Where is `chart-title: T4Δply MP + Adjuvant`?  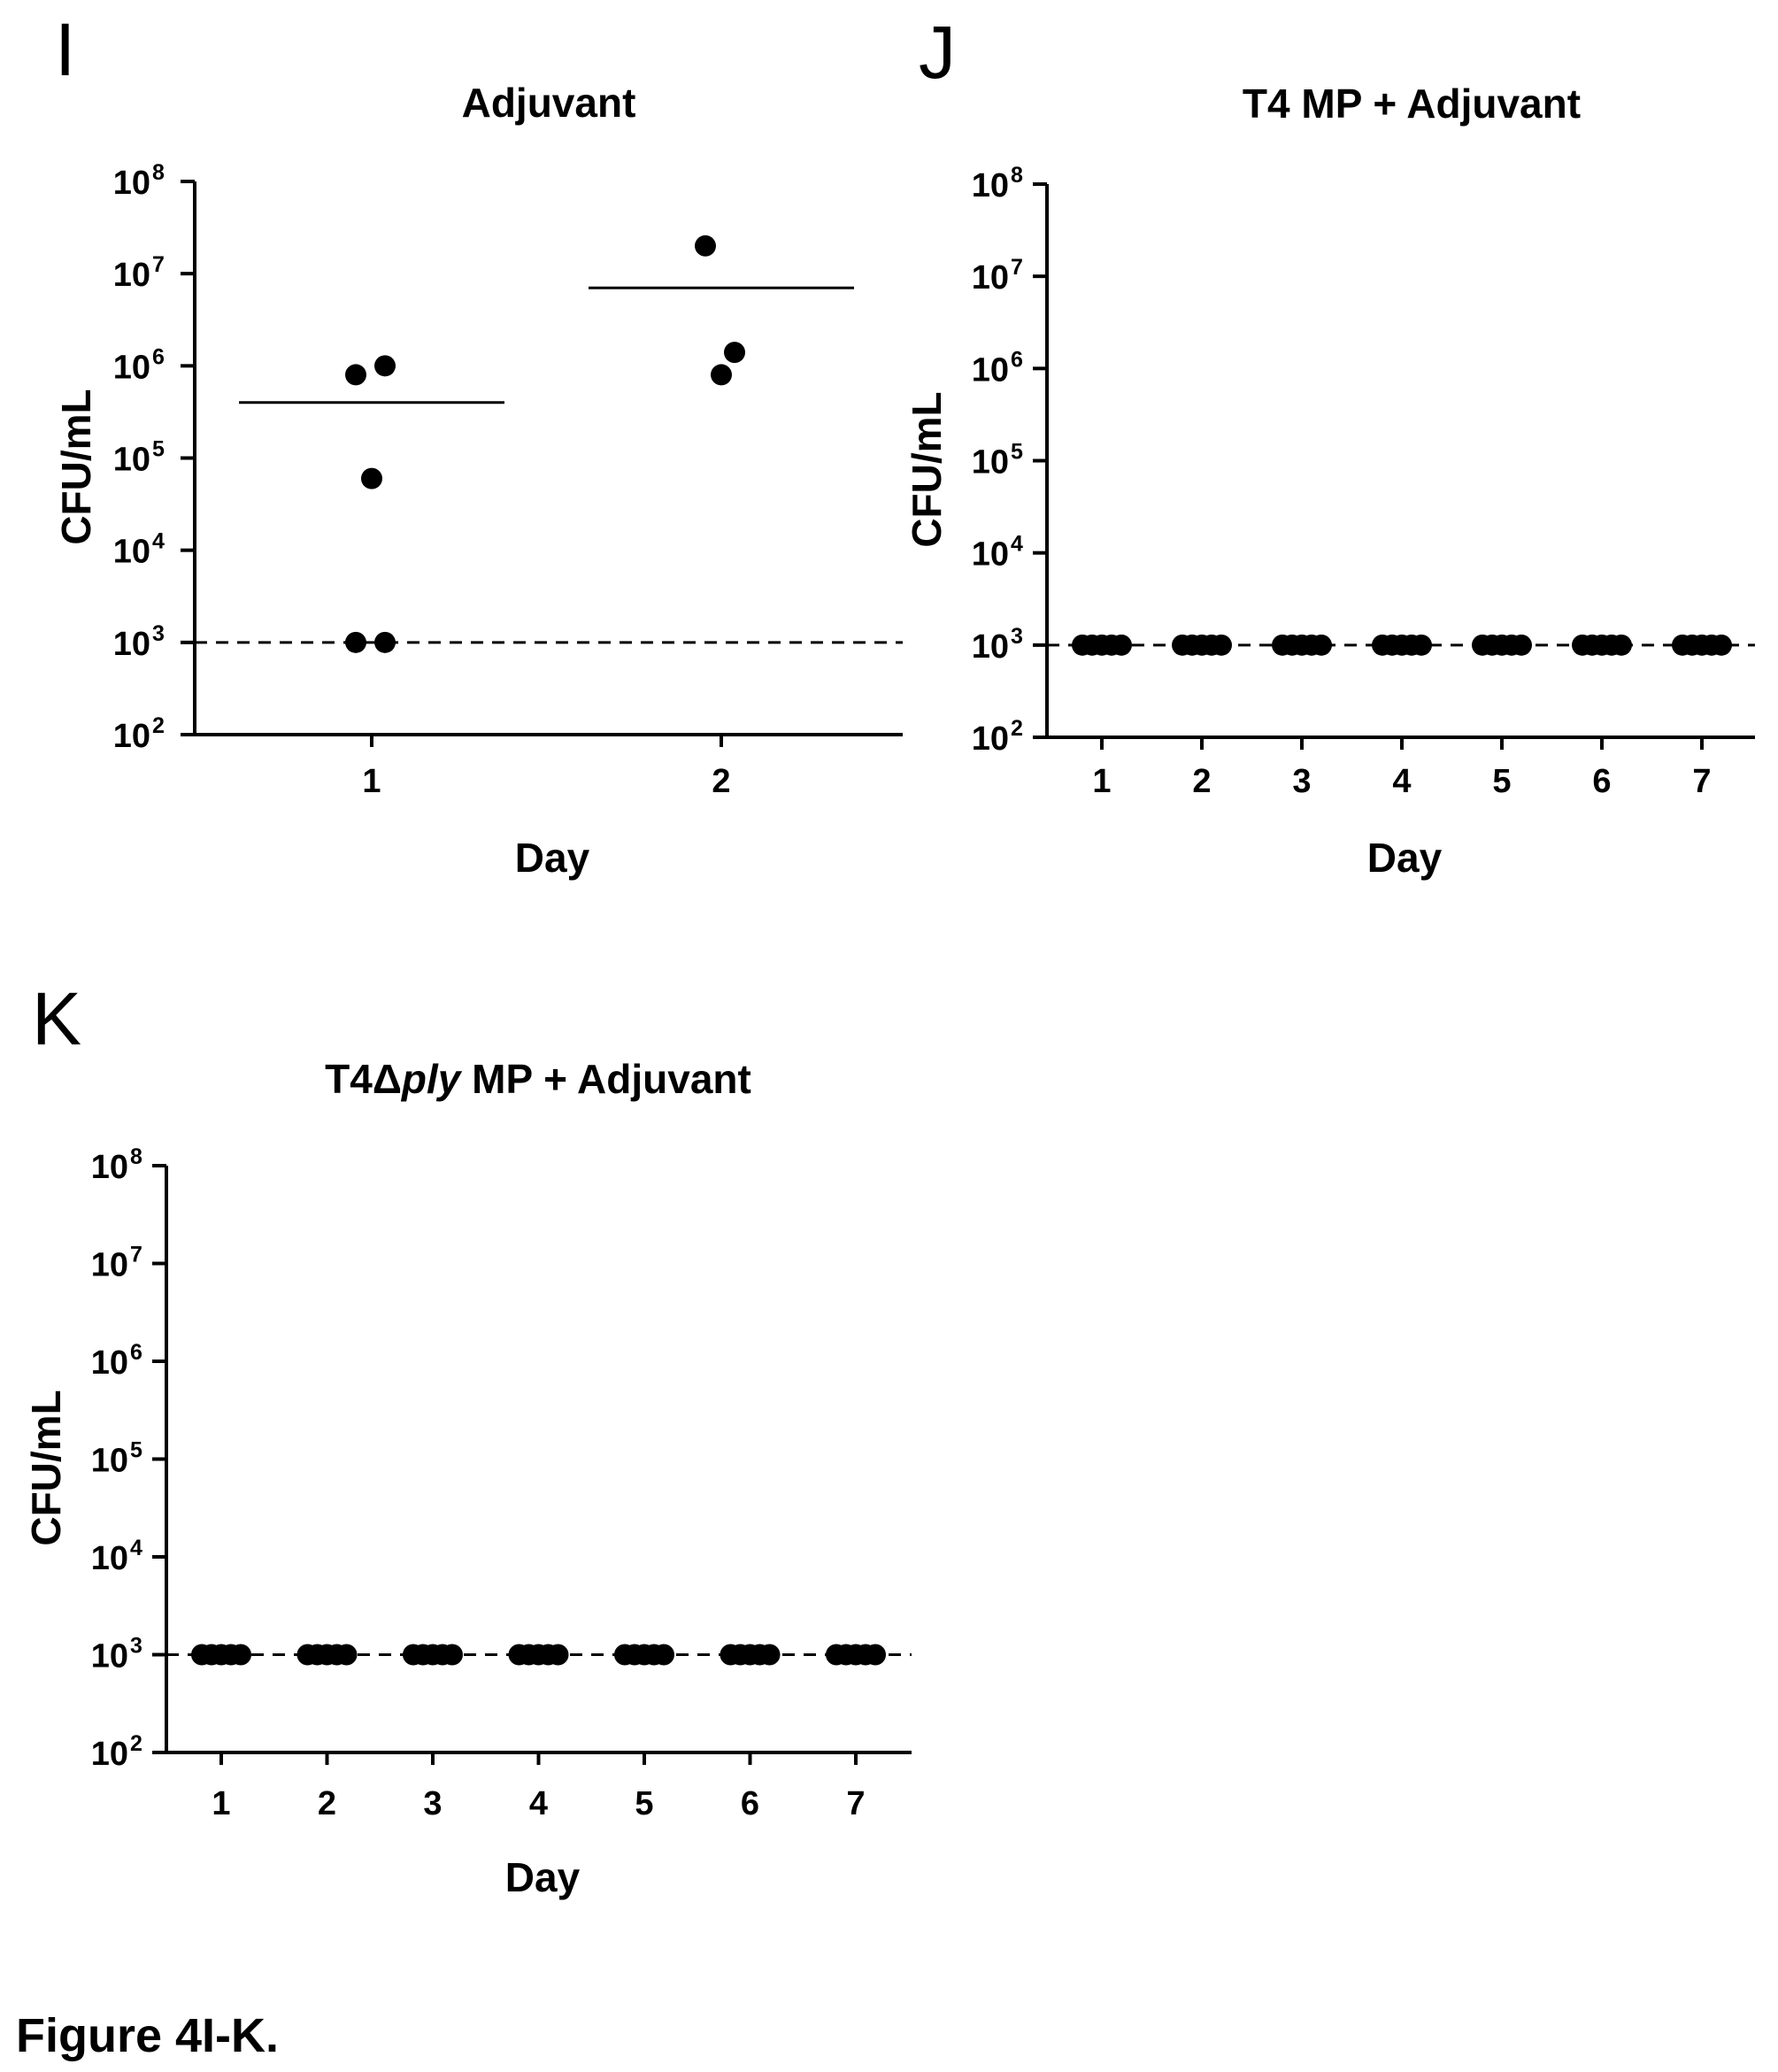
chart-title: T4Δply MP + Adjuvant is located at coordinates (538, 1079).